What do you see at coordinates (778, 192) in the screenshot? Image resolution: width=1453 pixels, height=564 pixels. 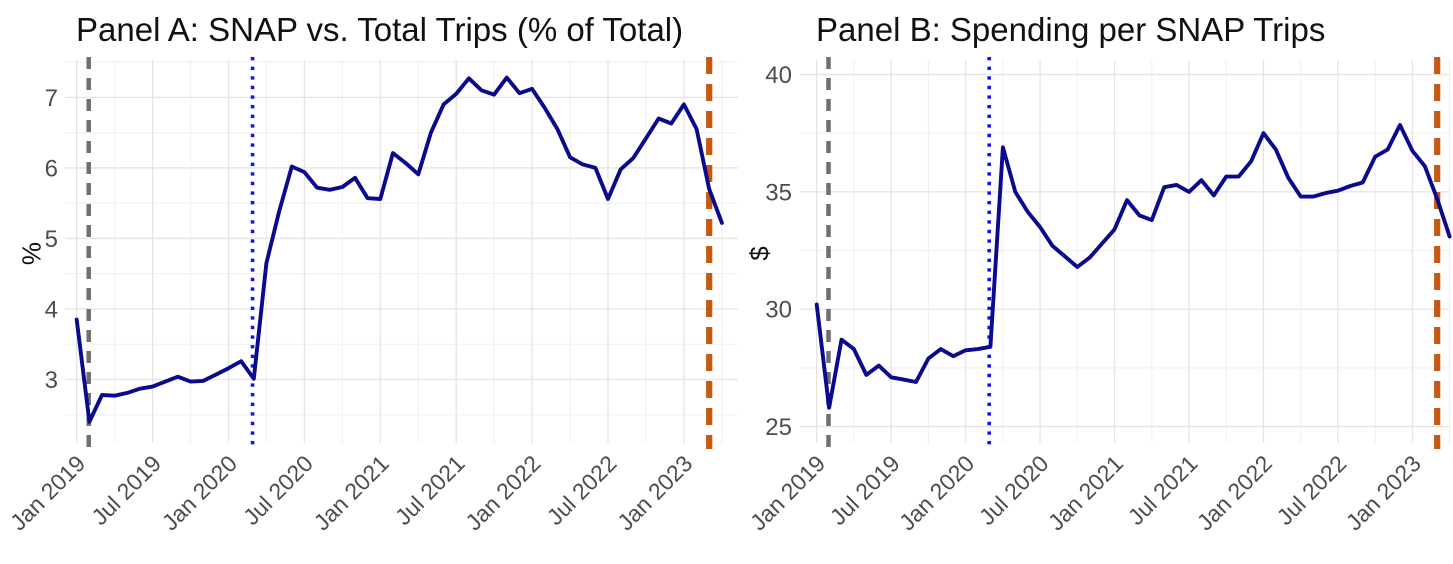 I see `y-tick-label: 35` at bounding box center [778, 192].